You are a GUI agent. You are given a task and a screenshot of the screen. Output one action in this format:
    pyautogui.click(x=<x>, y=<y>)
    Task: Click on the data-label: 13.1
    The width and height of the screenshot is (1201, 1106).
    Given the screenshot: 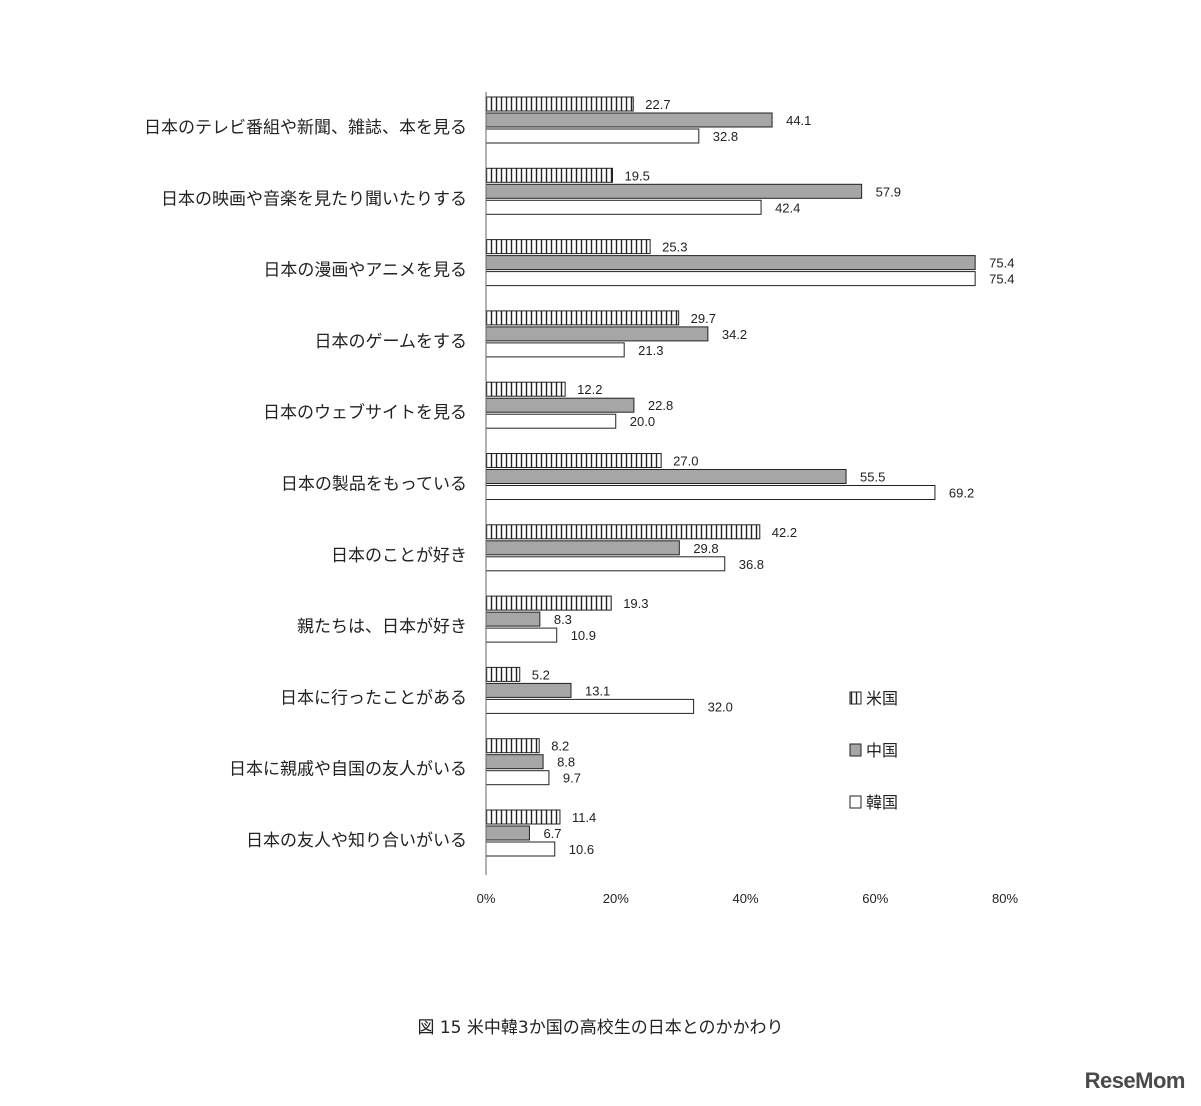 What is the action you would take?
    pyautogui.click(x=597, y=690)
    